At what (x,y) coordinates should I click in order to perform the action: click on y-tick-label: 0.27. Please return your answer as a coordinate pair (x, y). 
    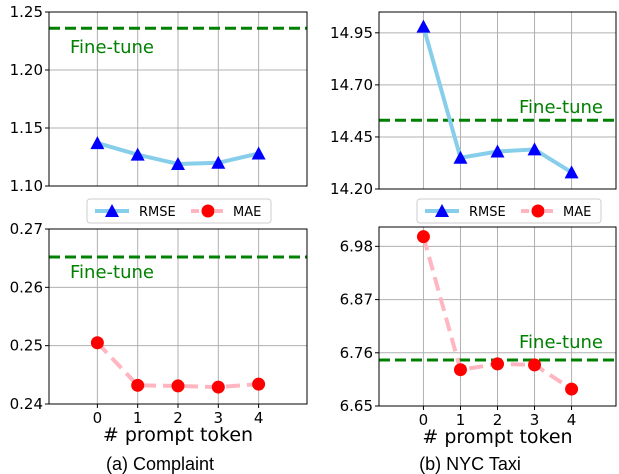
    Looking at the image, I should click on (26, 229).